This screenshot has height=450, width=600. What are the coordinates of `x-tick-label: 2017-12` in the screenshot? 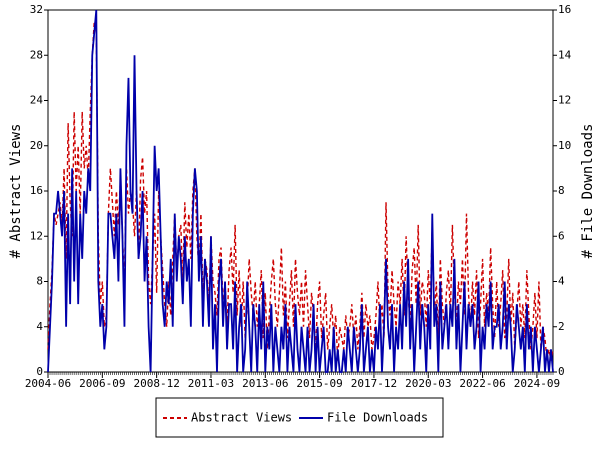 It's located at (374, 383).